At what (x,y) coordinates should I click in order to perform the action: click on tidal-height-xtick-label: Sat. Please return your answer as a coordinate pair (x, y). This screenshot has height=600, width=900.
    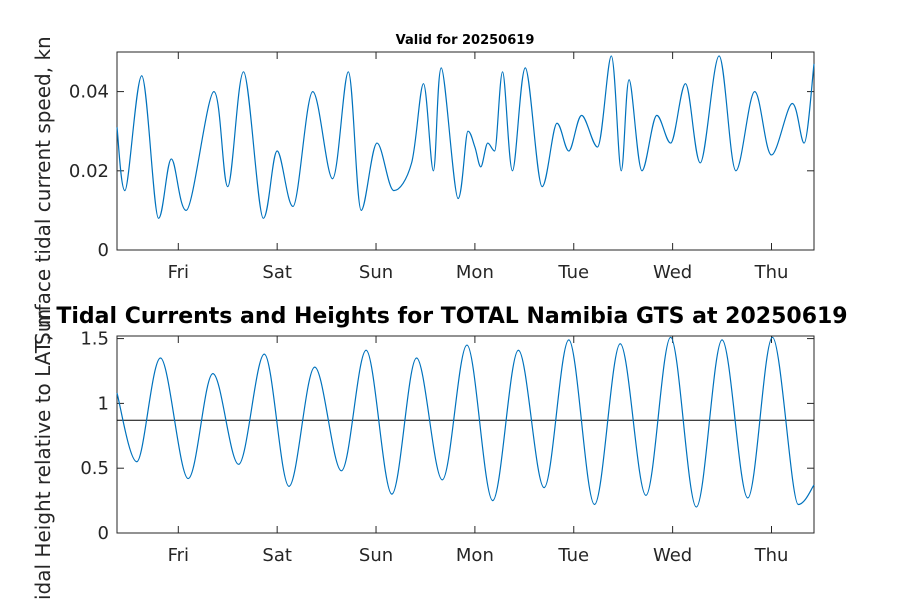
    Looking at the image, I should click on (277, 555).